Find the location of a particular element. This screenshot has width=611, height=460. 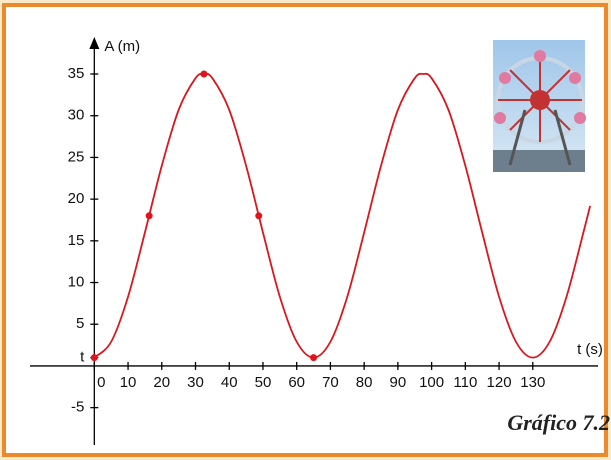

y-axis-label: A (m) is located at coordinates (122, 46).